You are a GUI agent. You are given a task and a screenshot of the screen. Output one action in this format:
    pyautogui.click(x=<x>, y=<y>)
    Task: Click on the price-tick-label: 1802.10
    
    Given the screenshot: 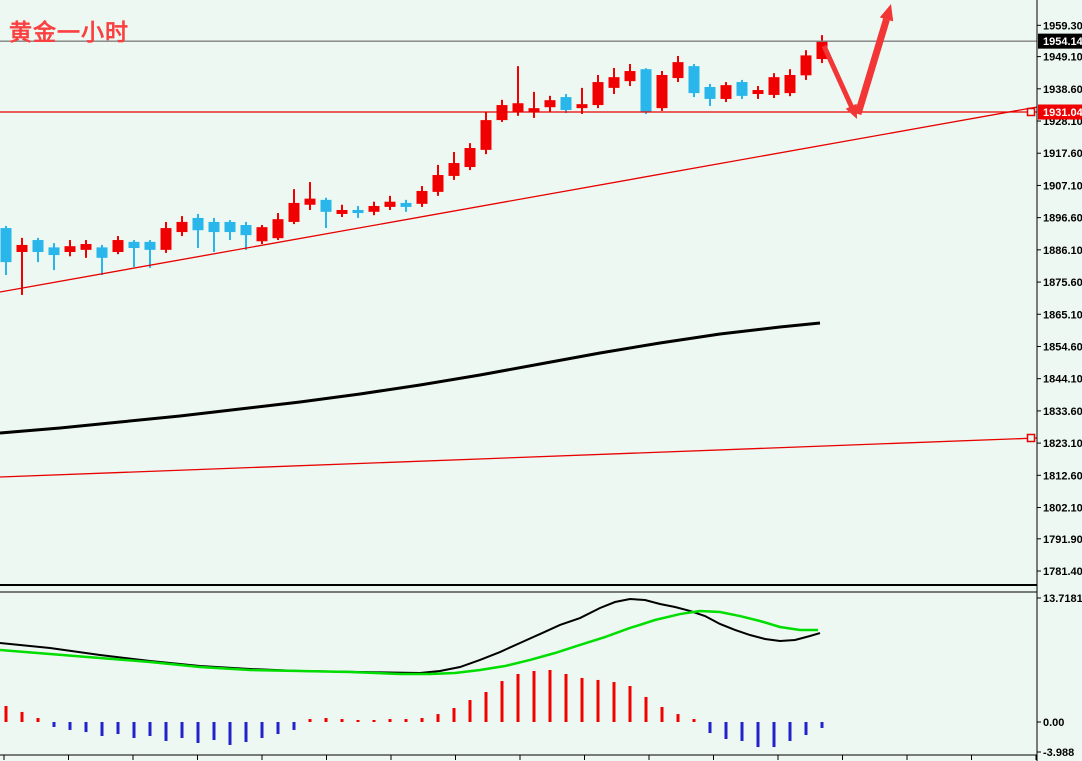 What is the action you would take?
    pyautogui.click(x=1062, y=509)
    